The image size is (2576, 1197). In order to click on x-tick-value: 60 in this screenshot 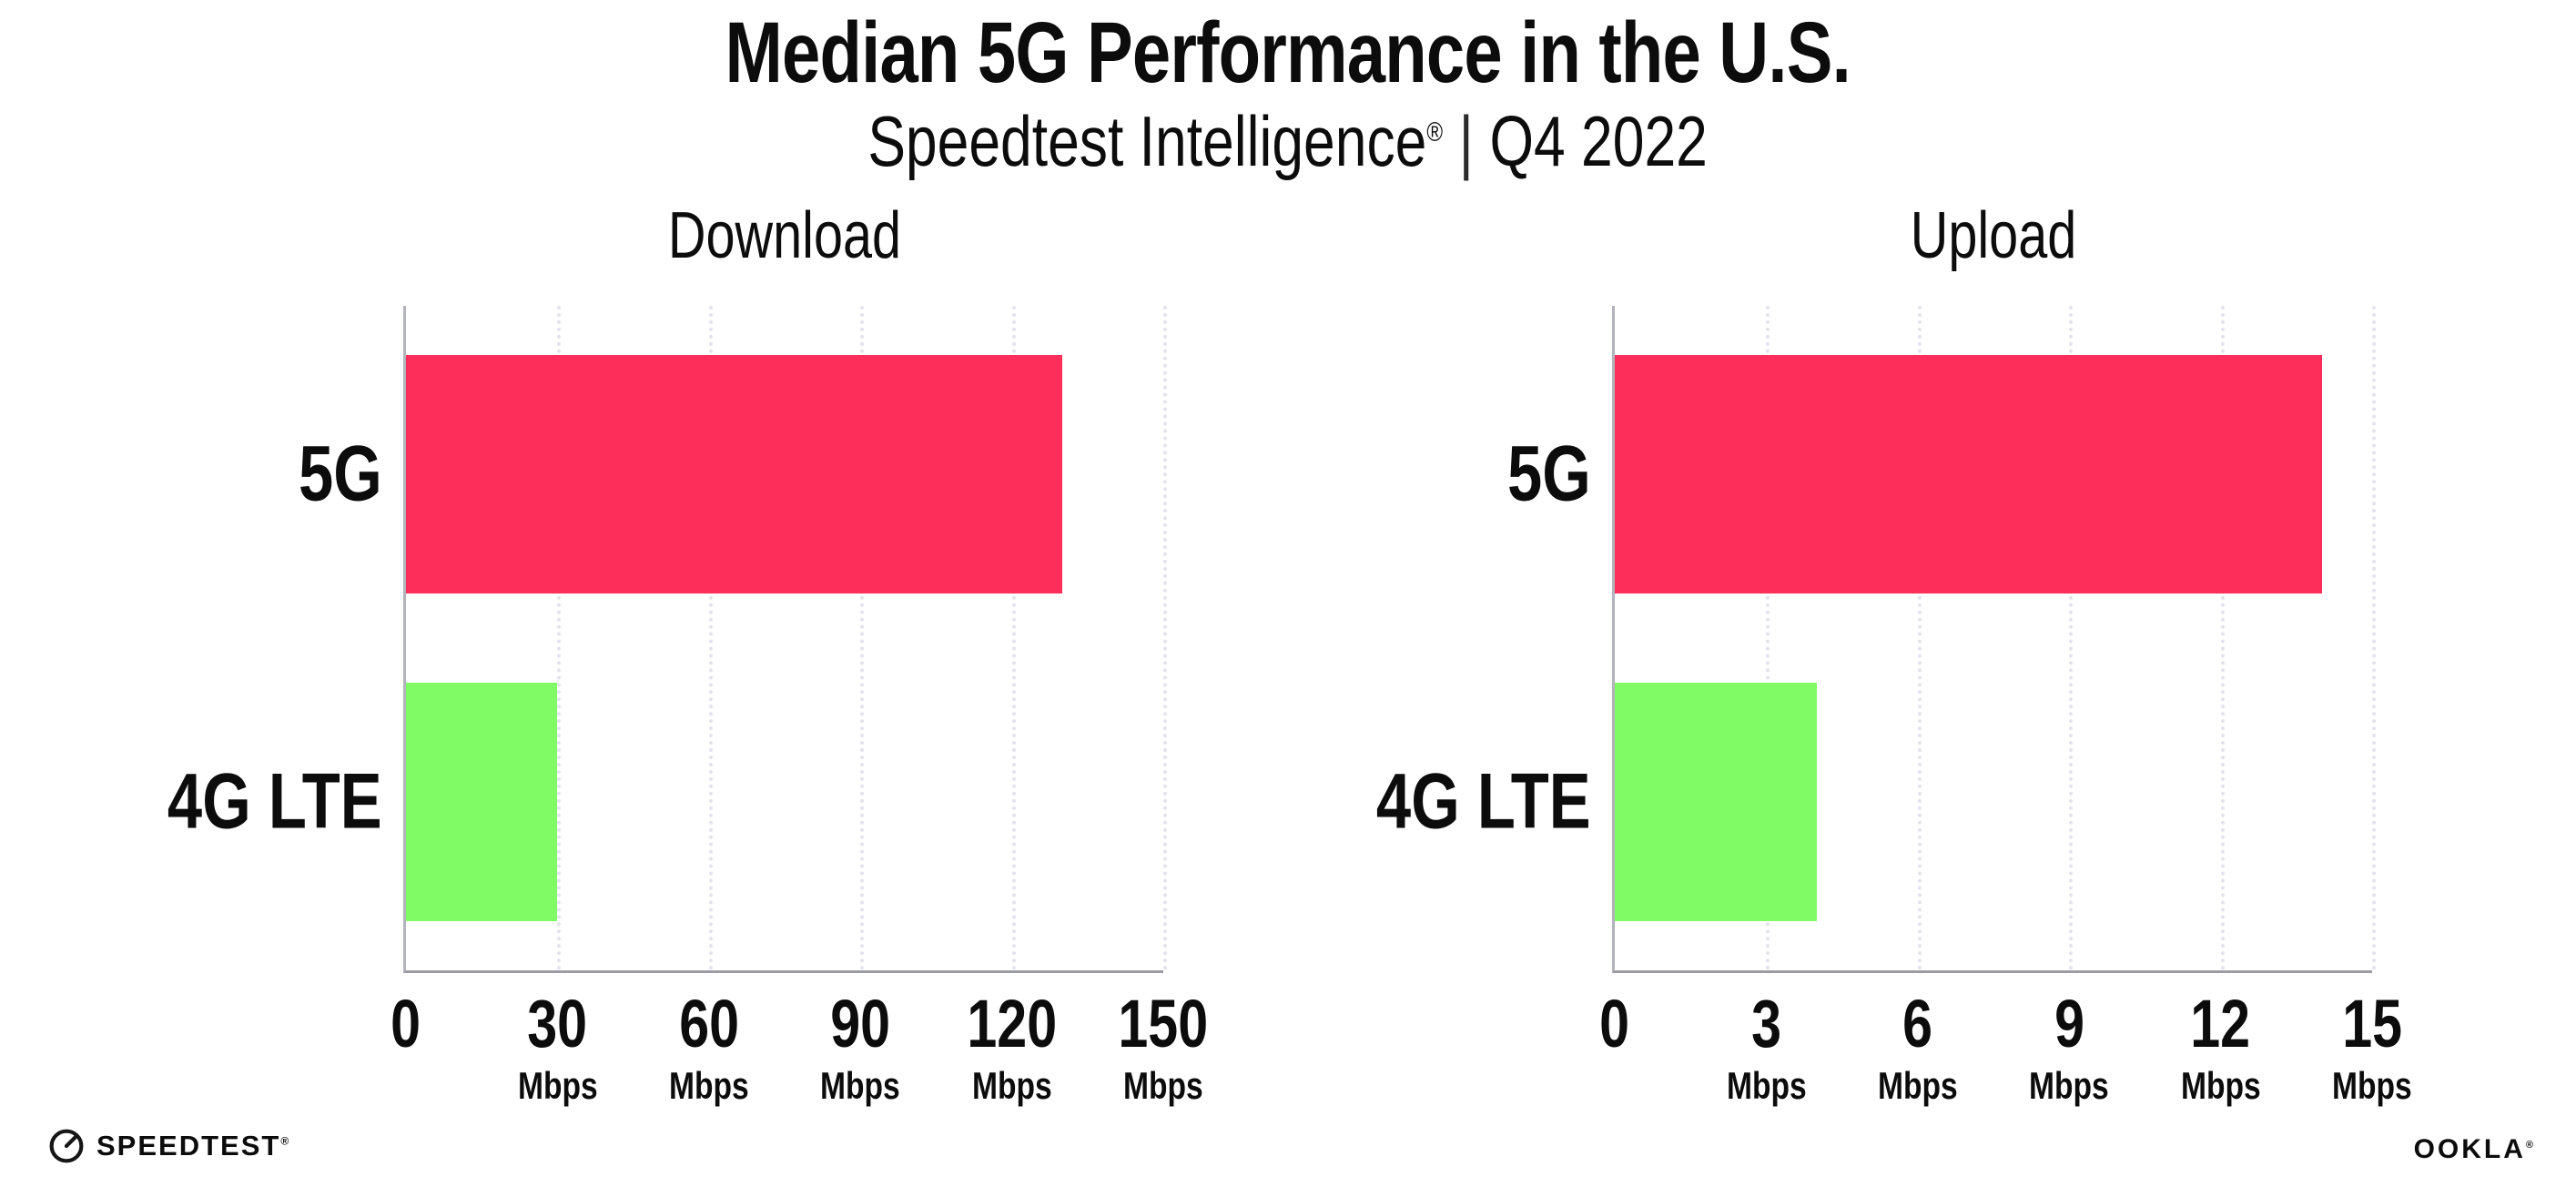, I will do `click(708, 1024)`.